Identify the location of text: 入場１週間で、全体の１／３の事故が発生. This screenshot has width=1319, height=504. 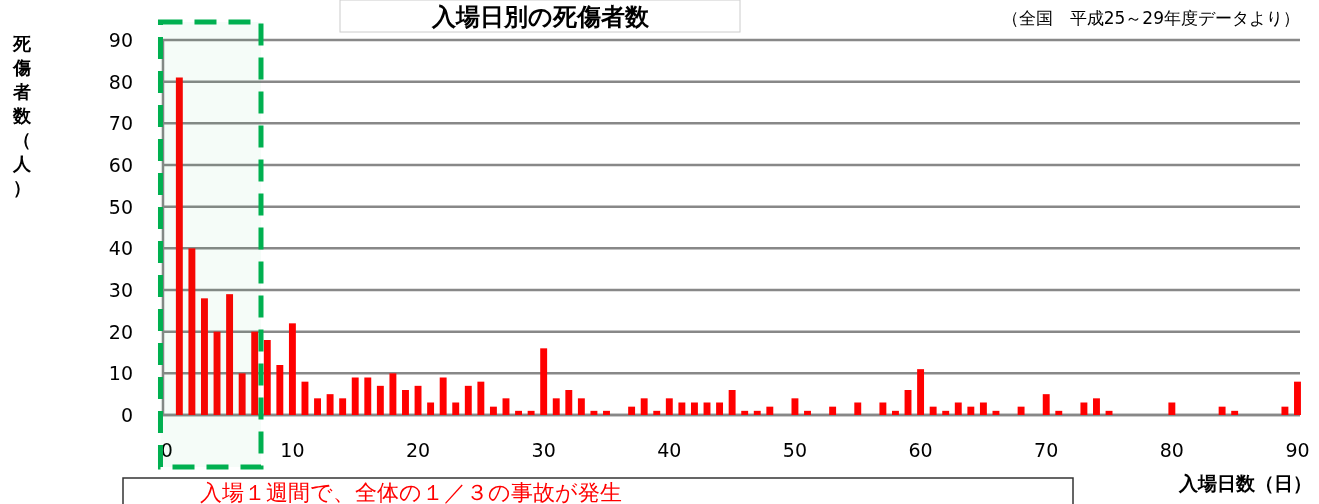
(411, 492).